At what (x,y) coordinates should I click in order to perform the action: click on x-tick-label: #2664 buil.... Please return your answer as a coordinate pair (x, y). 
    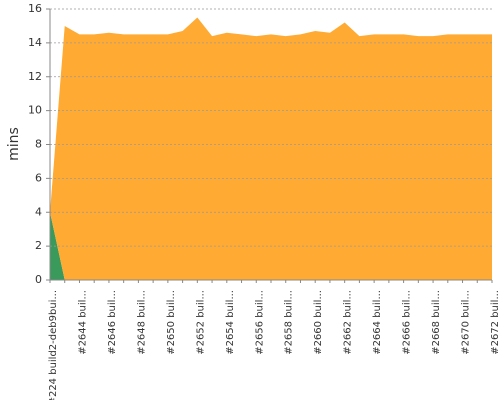
    Looking at the image, I should click on (377, 322).